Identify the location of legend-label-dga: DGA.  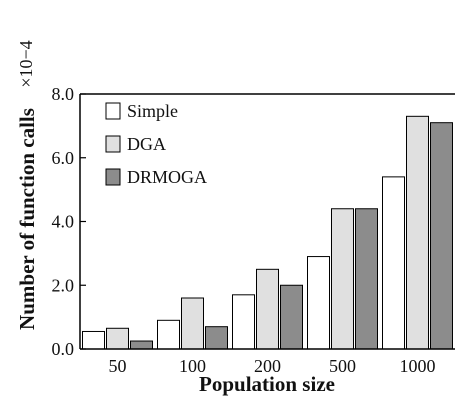
(146, 144).